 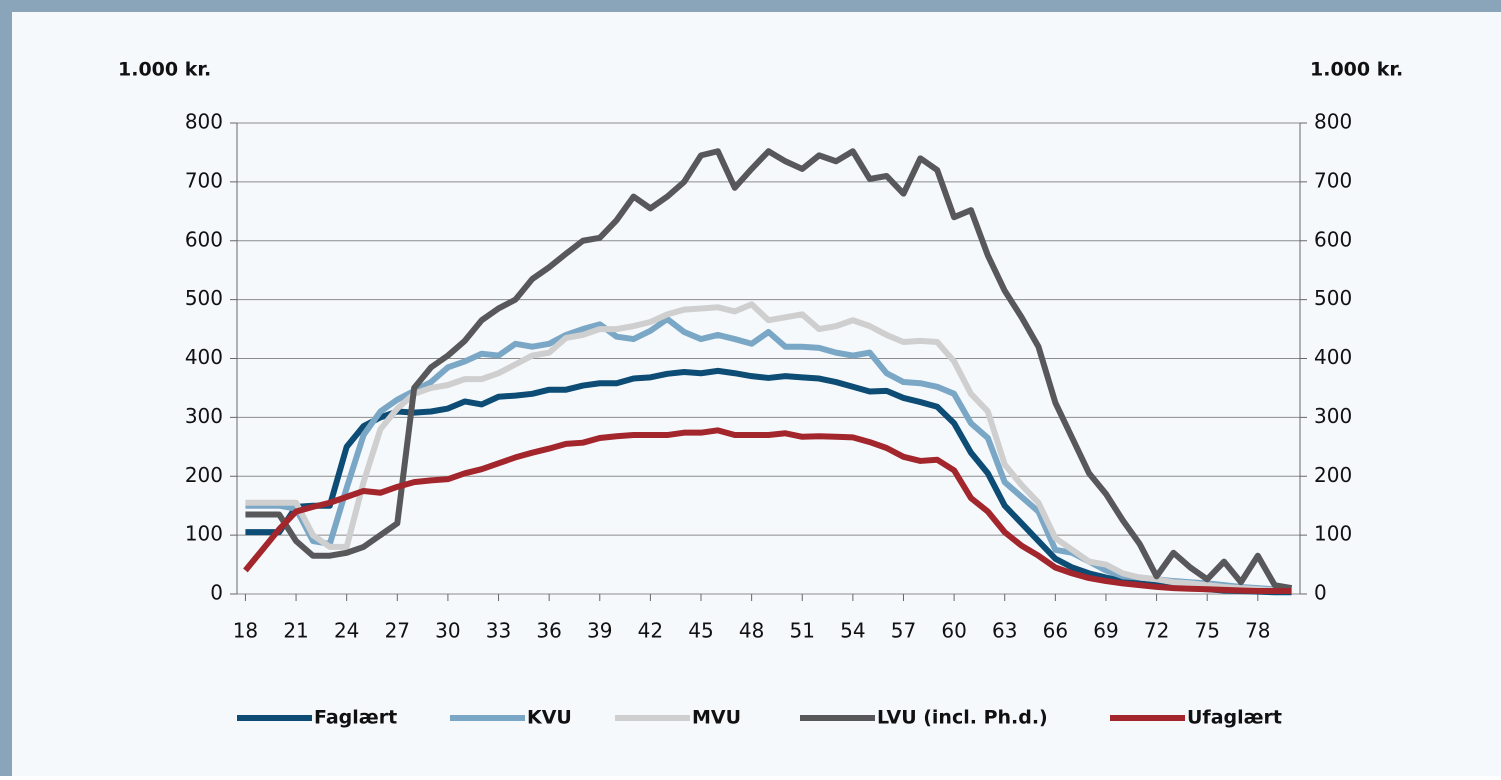 What do you see at coordinates (1257, 631) in the screenshot?
I see `x-tick-label: 78` at bounding box center [1257, 631].